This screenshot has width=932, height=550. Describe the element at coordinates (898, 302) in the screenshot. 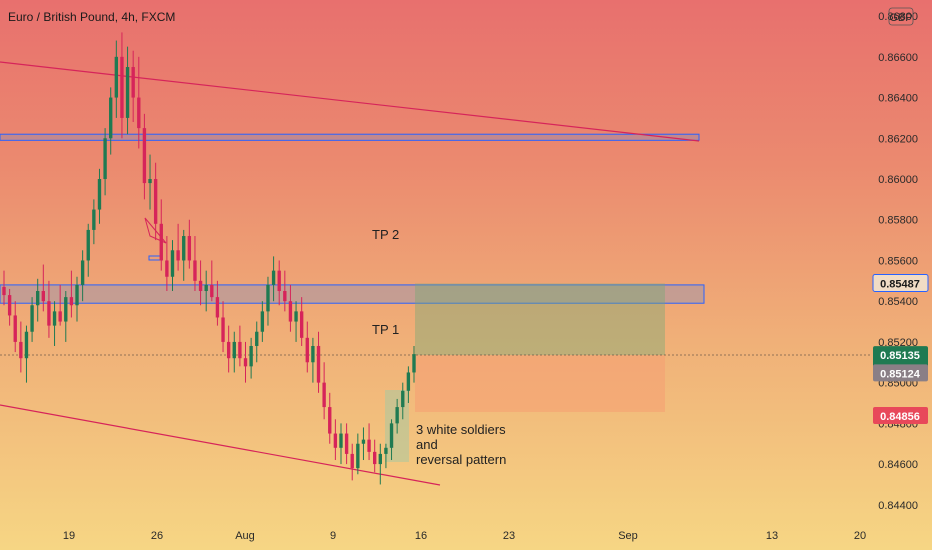

I see `price-tick-label: 0.85400` at that location.